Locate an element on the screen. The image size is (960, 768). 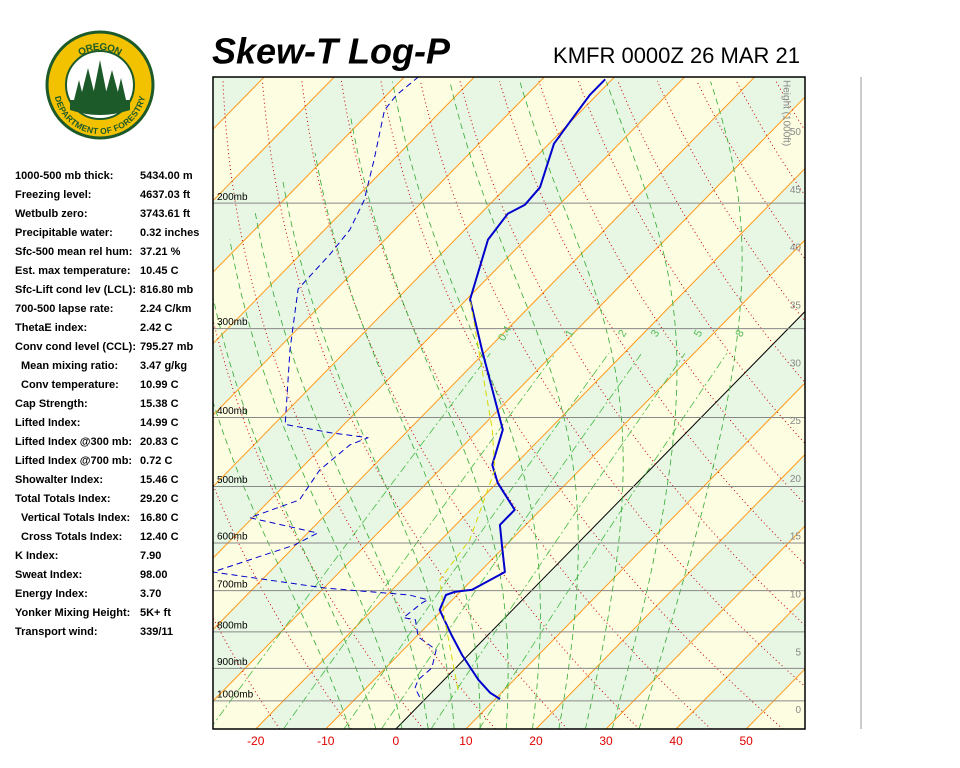
index-label: ThetaE index: is located at coordinates (51, 328).